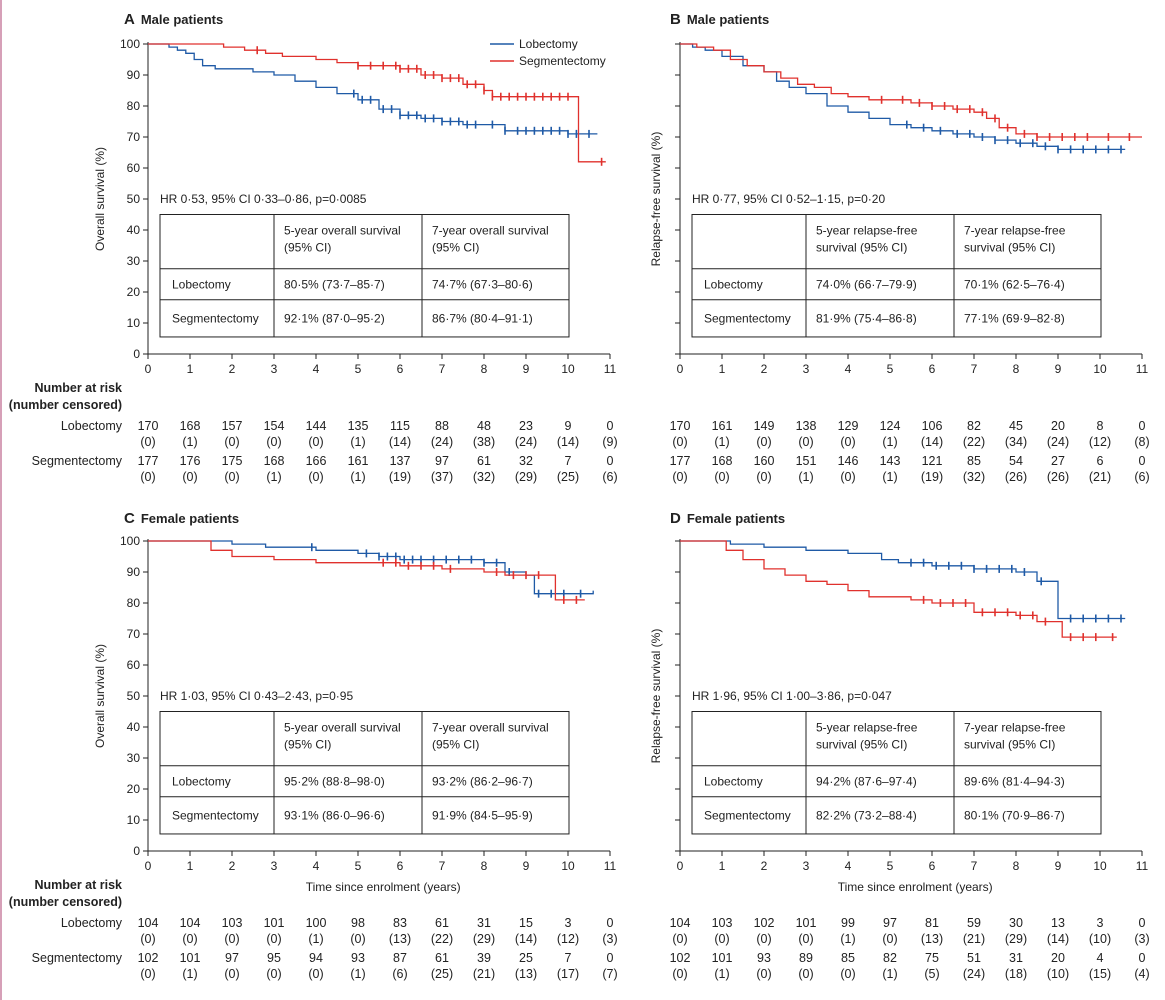 Image resolution: width=1165 pixels, height=1000 pixels. I want to click on risk-count: 144, so click(316, 426).